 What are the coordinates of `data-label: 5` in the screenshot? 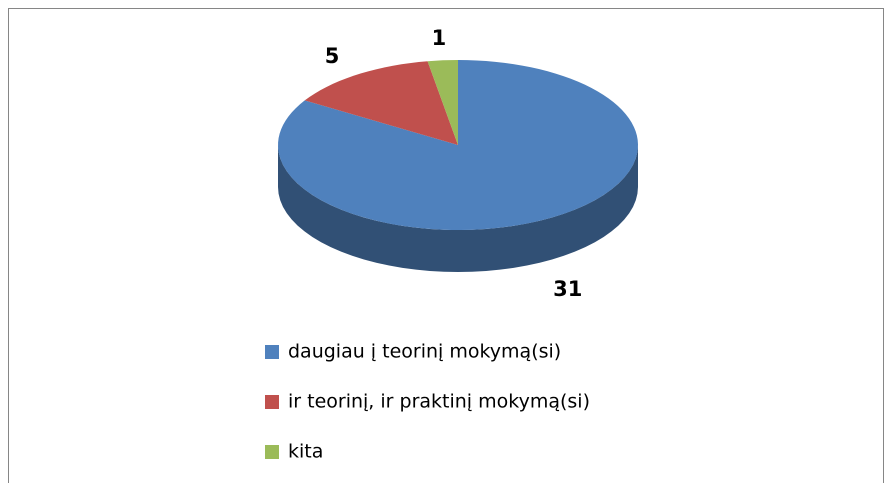 It's located at (332, 56).